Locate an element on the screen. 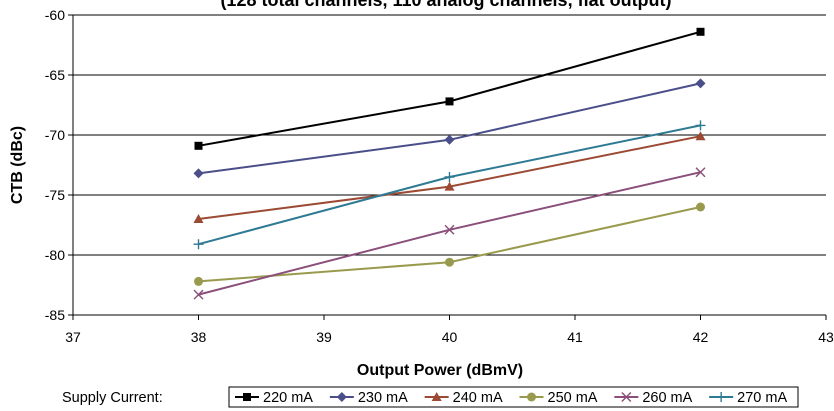 This screenshot has width=834, height=411. x-tick-label: 42 is located at coordinates (701, 337).